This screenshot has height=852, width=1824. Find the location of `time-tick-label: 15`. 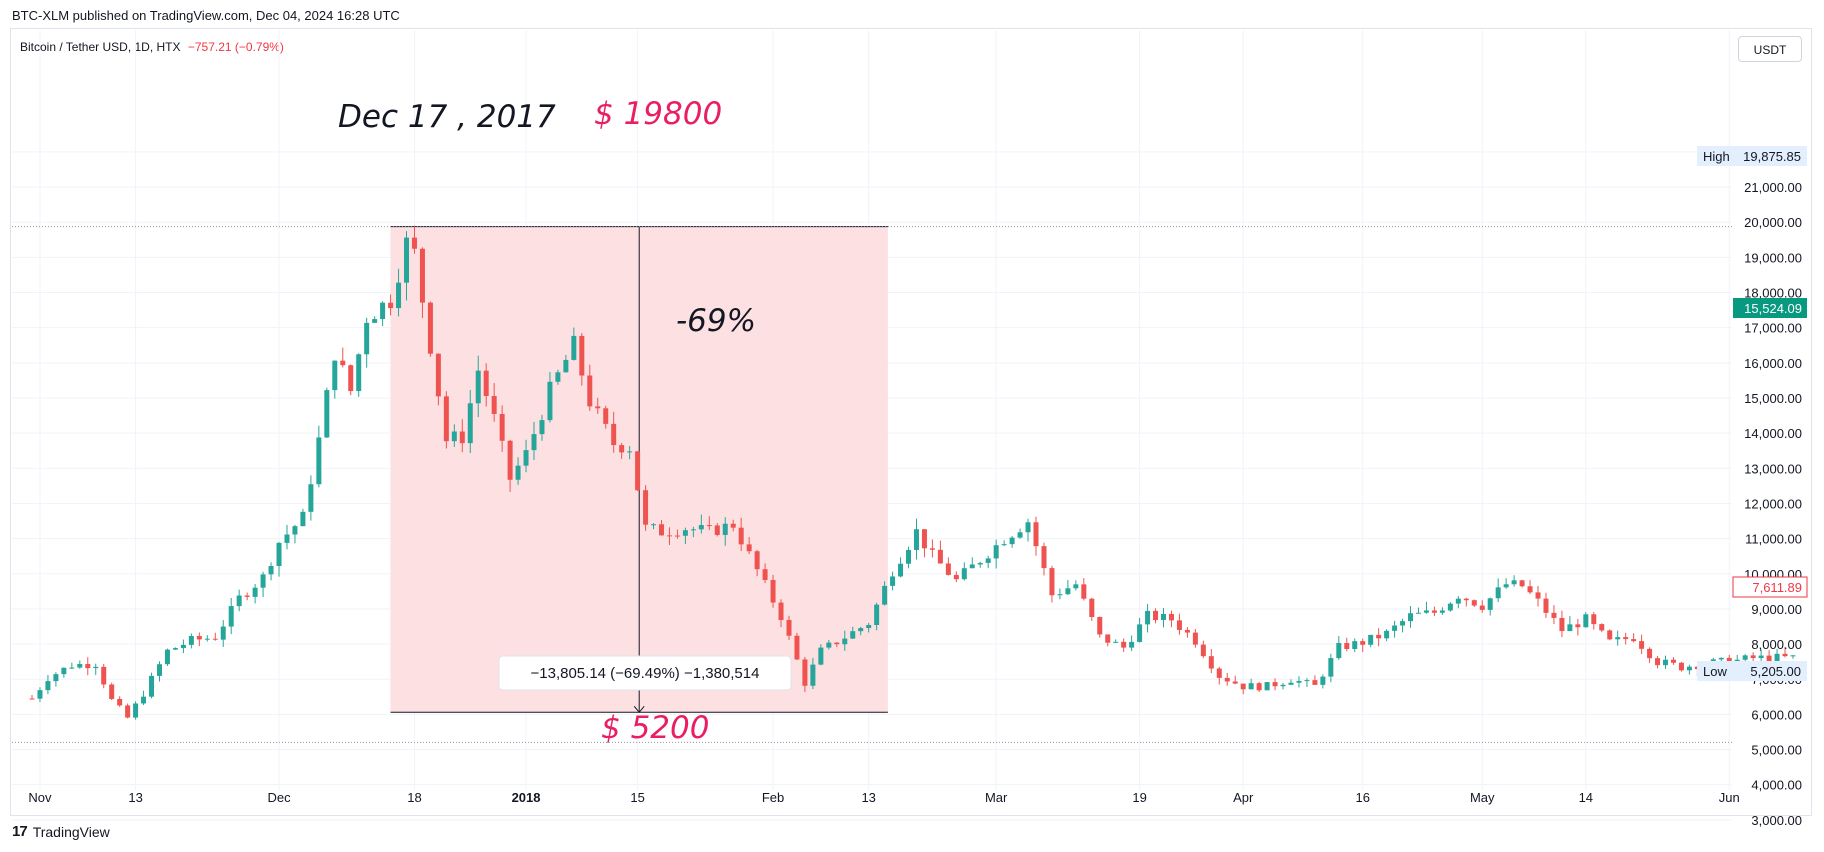

time-tick-label: 15 is located at coordinates (637, 797).